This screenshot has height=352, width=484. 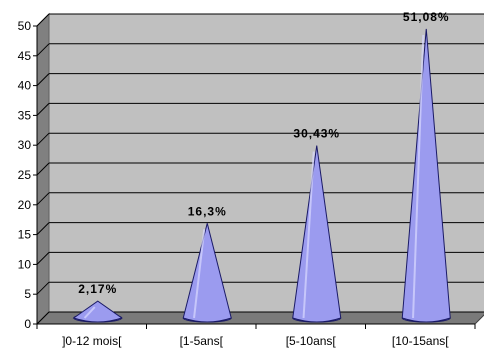 I want to click on y-tick-label: 25, so click(x=25, y=175).